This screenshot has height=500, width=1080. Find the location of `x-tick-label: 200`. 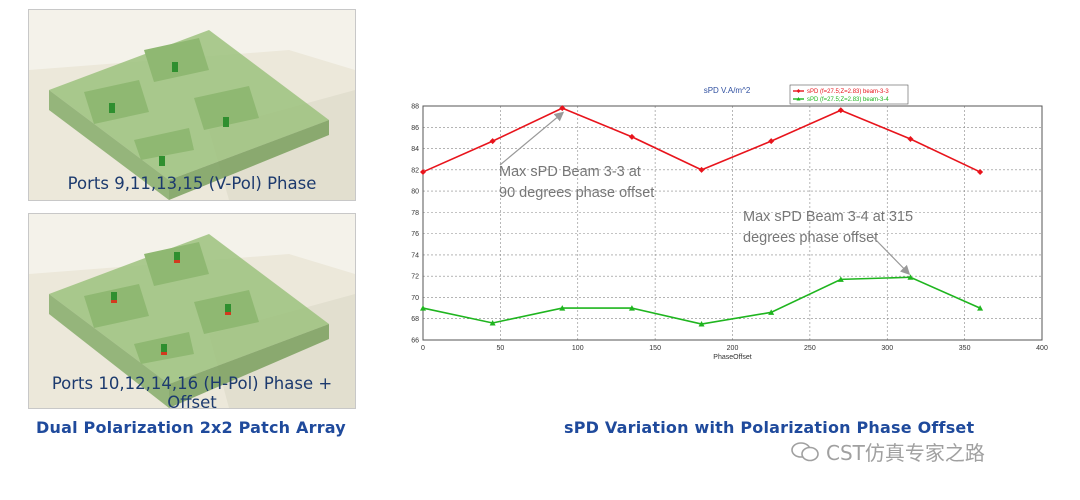

x-tick-label: 200 is located at coordinates (733, 348).